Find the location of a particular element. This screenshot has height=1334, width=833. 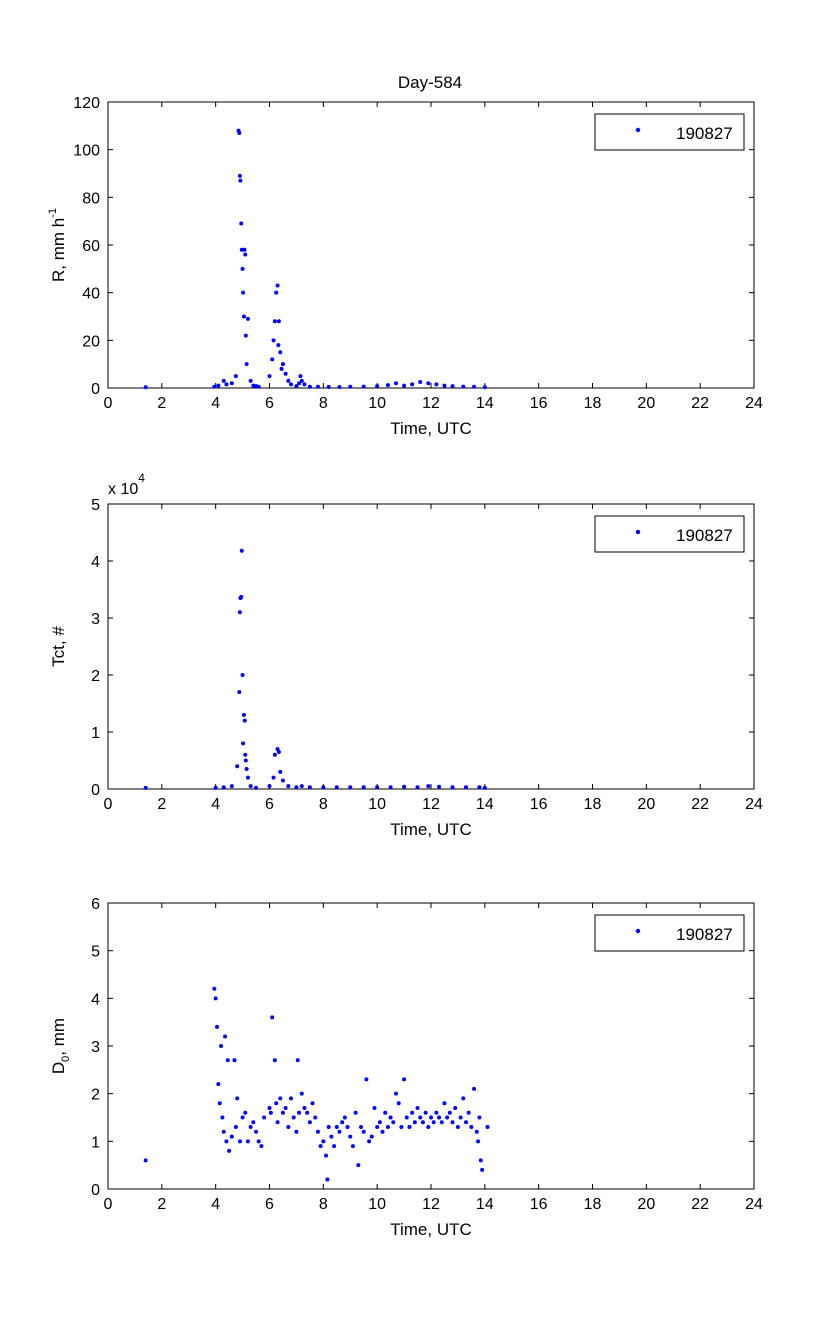

legend-box is located at coordinates (669, 933).